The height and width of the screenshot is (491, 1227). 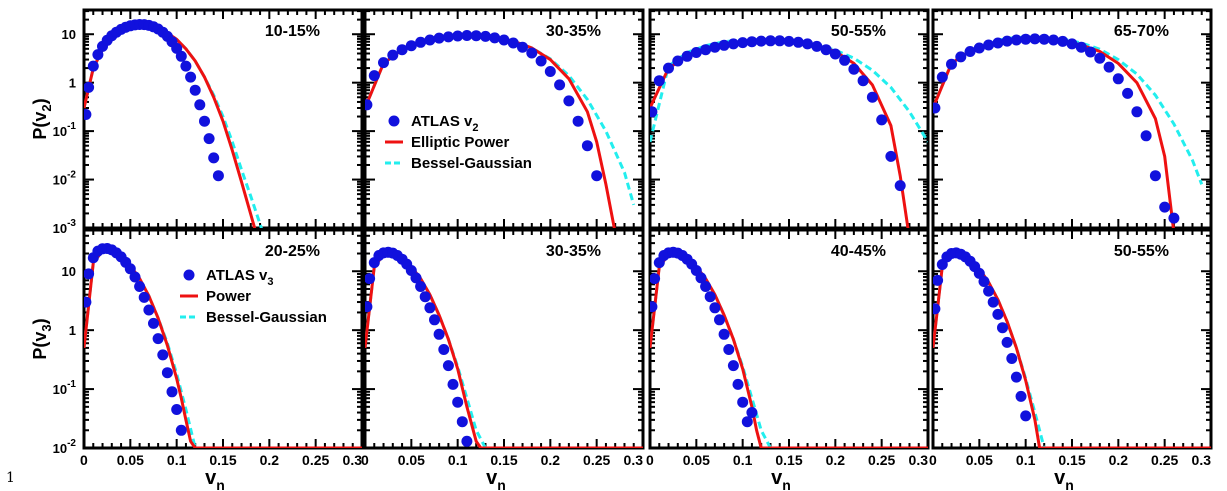 I want to click on centrality-label: 30-35%, so click(x=573, y=31).